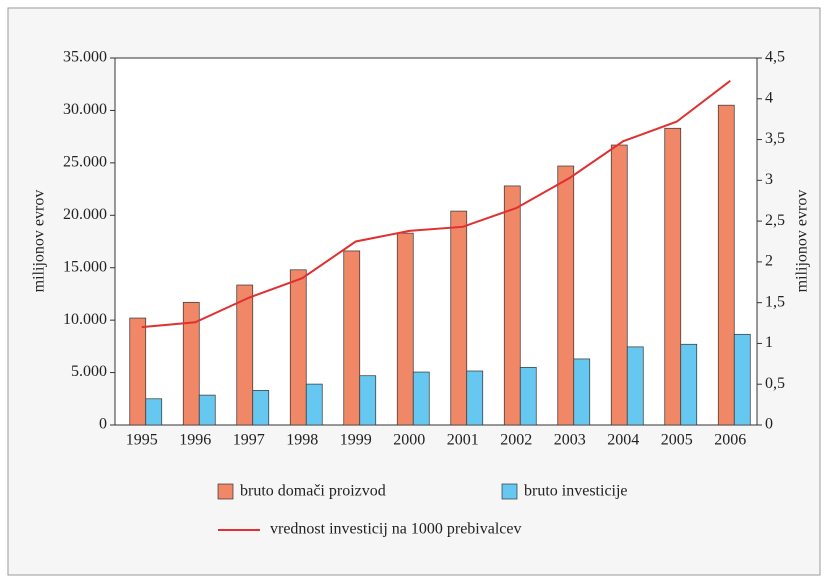 This screenshot has height=588, width=828. I want to click on x-tick-label: 1999, so click(356, 440).